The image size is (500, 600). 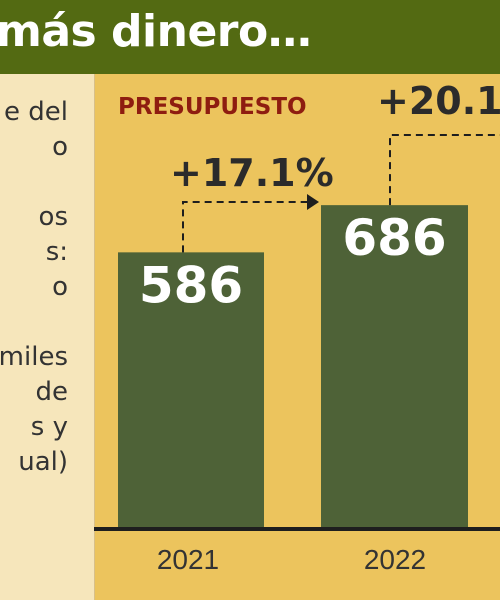 What do you see at coordinates (291, 559) in the screenshot?
I see `x-tick-labels: 2021 2022` at bounding box center [291, 559].